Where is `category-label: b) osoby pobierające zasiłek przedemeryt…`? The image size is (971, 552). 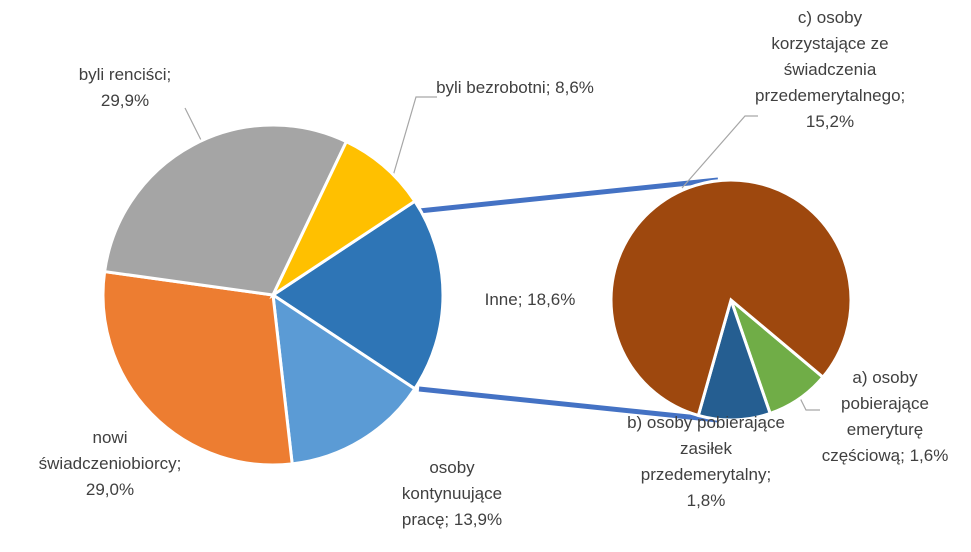
category-label: b) osoby pobierające zasiłek przedemeryt… is located at coordinates (706, 448).